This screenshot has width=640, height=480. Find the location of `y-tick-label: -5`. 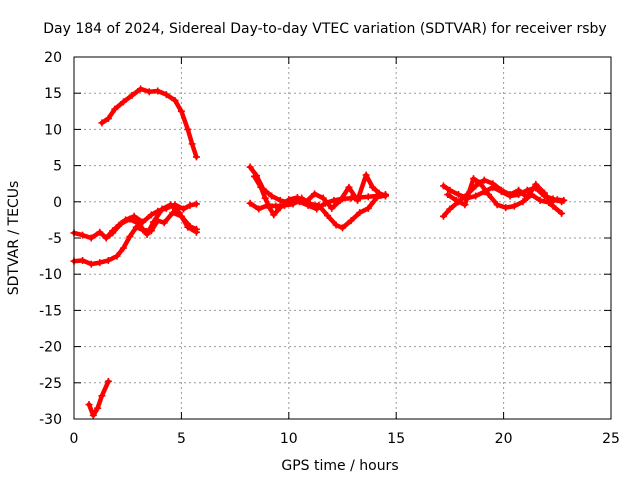

y-tick-label: -5 is located at coordinates (55, 239).